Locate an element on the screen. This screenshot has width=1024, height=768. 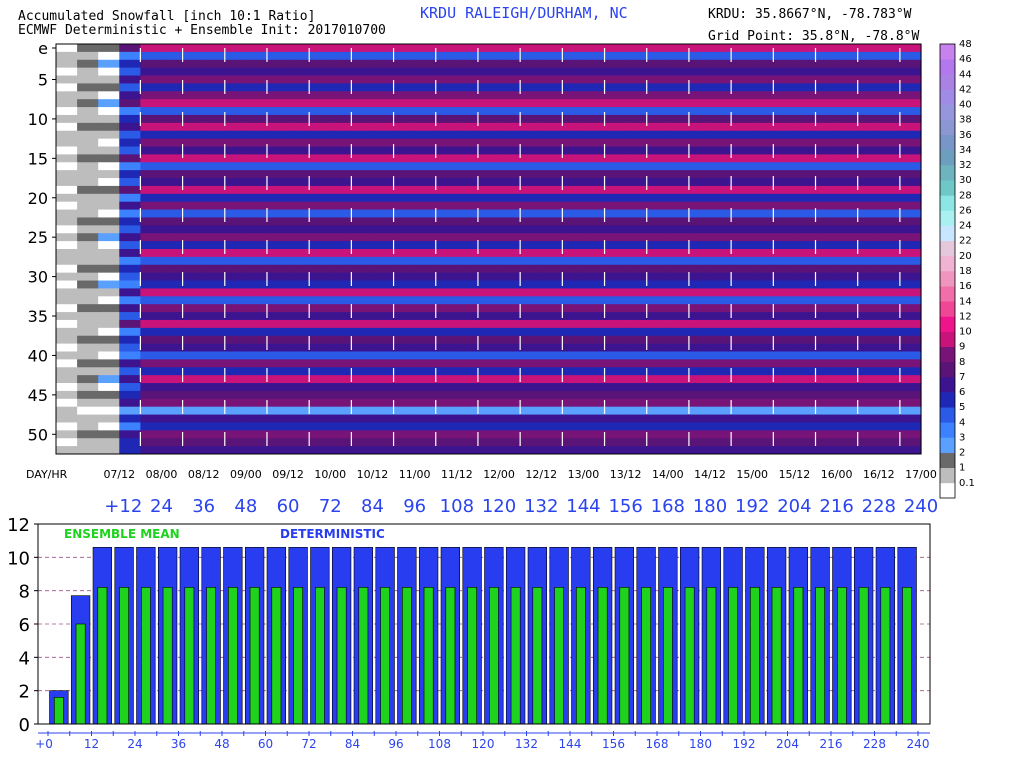
day-tick-label: 14/12 is located at coordinates (710, 474).